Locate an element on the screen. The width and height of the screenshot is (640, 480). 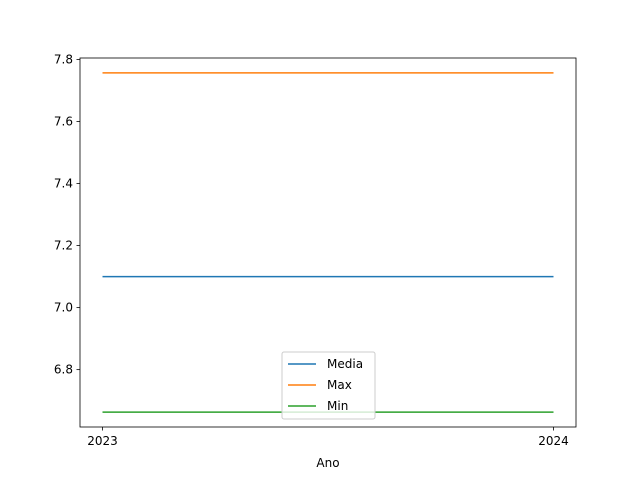
legend-label-min: Min is located at coordinates (337, 406).